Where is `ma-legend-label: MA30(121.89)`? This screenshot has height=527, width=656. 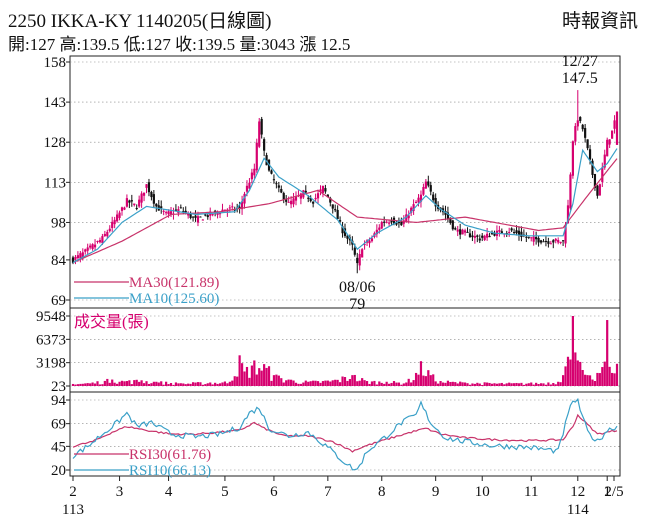 ma-legend-label: MA30(121.89) is located at coordinates (174, 283).